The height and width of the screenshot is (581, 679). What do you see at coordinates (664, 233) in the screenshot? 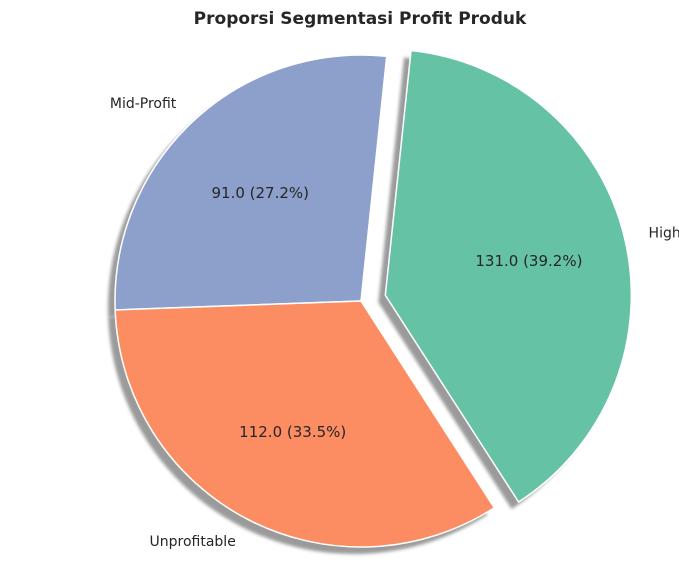
I see `slice-label-high-profit: High-Profit` at bounding box center [664, 233].